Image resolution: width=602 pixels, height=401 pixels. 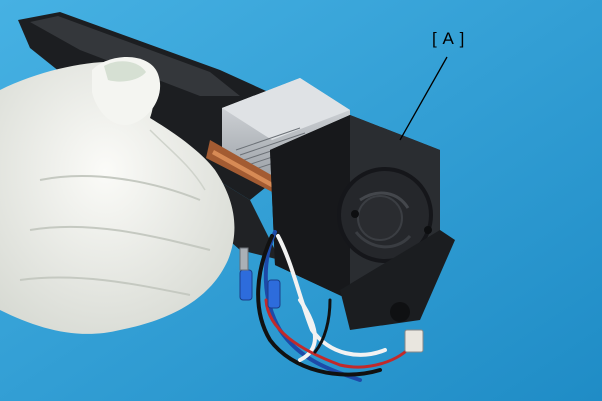 What do you see at coordinates (331, 306) in the screenshot?
I see `cable-harness` at bounding box center [331, 306].